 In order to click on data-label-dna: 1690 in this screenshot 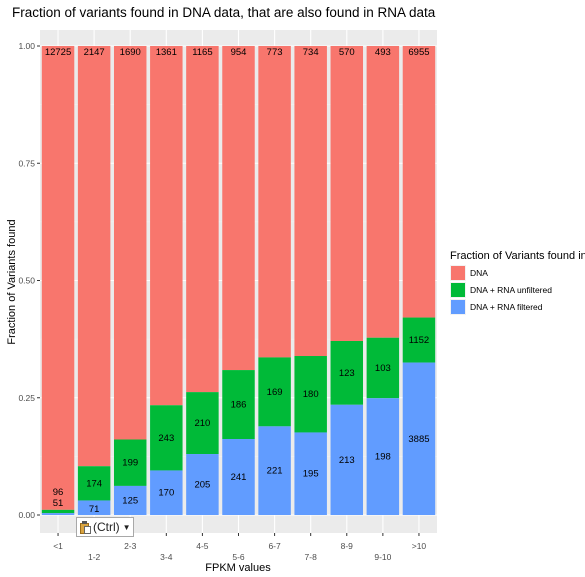, I will do `click(130, 52)`.